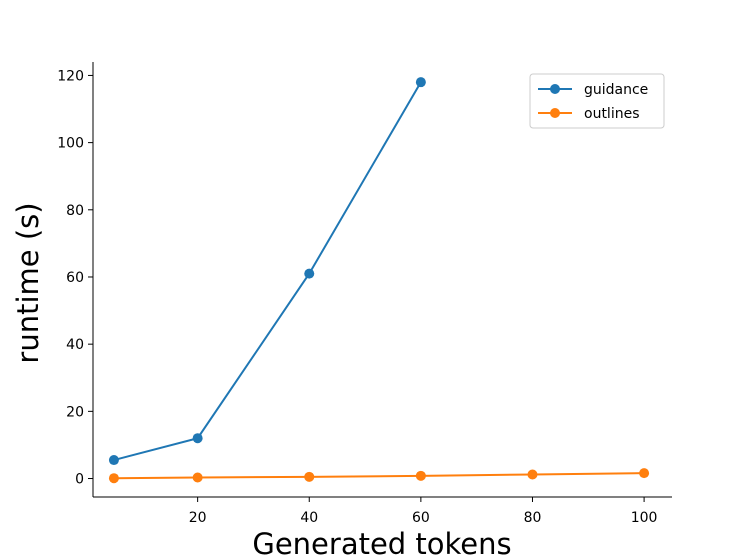  What do you see at coordinates (70, 76) in the screenshot?
I see `y-tick-label-120: 120` at bounding box center [70, 76].